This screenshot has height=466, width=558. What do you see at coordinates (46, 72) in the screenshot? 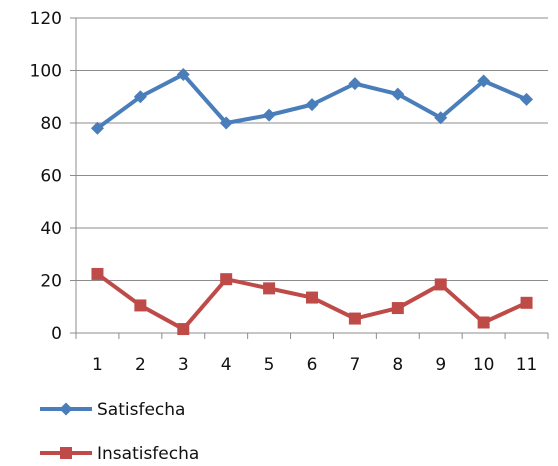
I see `y-tick-label: 100` at bounding box center [46, 72].